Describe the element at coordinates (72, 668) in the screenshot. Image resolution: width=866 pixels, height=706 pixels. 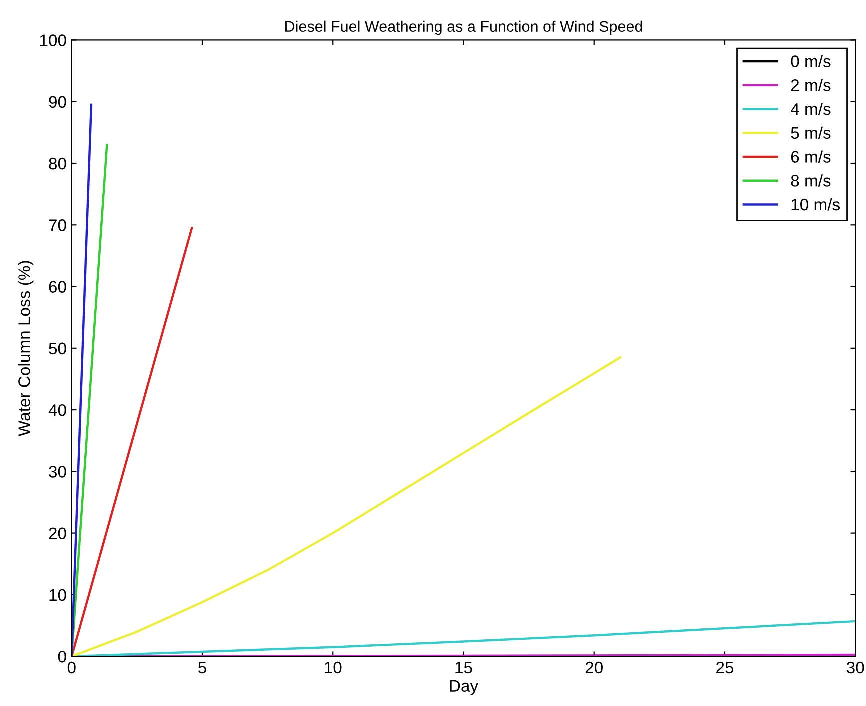
I see `x-tick-label: 0` at that location.